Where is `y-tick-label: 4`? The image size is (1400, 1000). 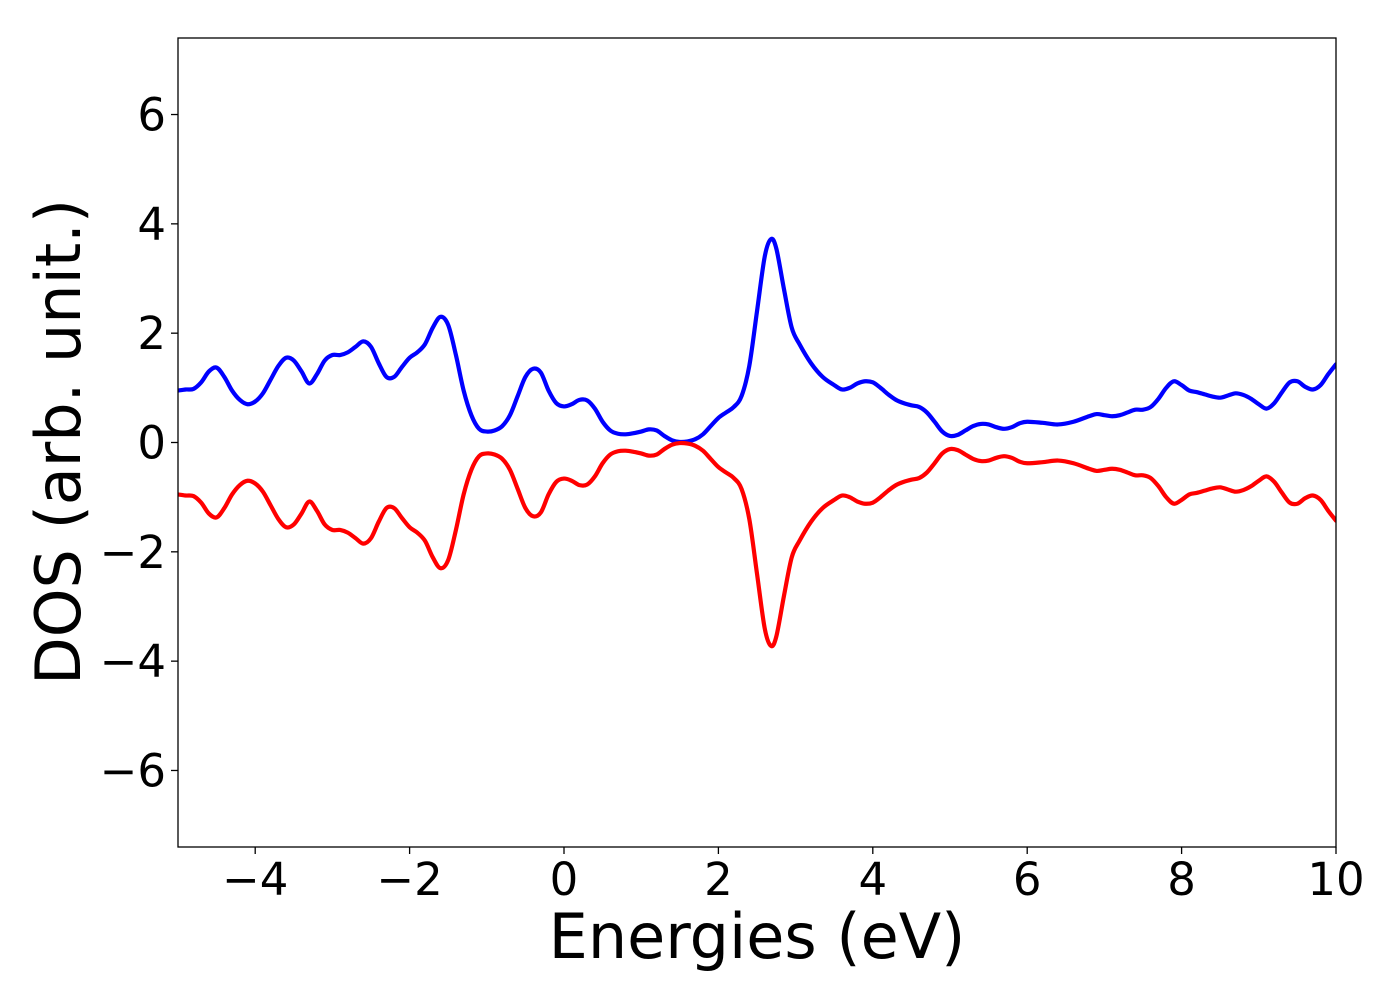 y-tick-label: 4 is located at coordinates (151, 224).